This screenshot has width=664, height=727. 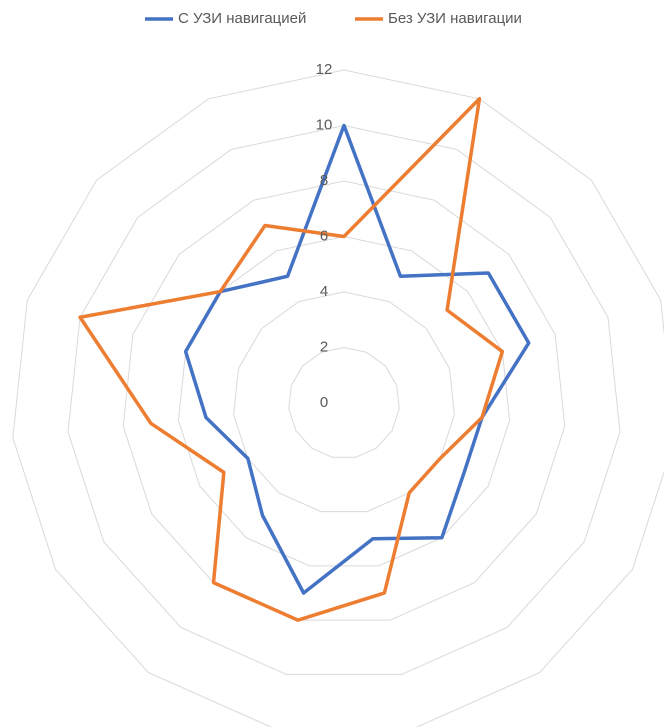 What do you see at coordinates (324, 402) in the screenshot?
I see `r-tick-label: 0` at bounding box center [324, 402].